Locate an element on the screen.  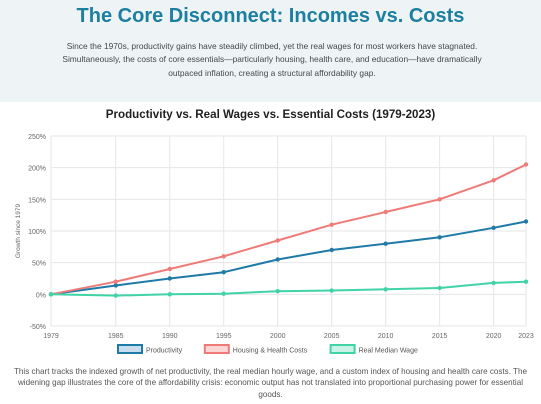
legend-item: Productivity is located at coordinates (150, 349).